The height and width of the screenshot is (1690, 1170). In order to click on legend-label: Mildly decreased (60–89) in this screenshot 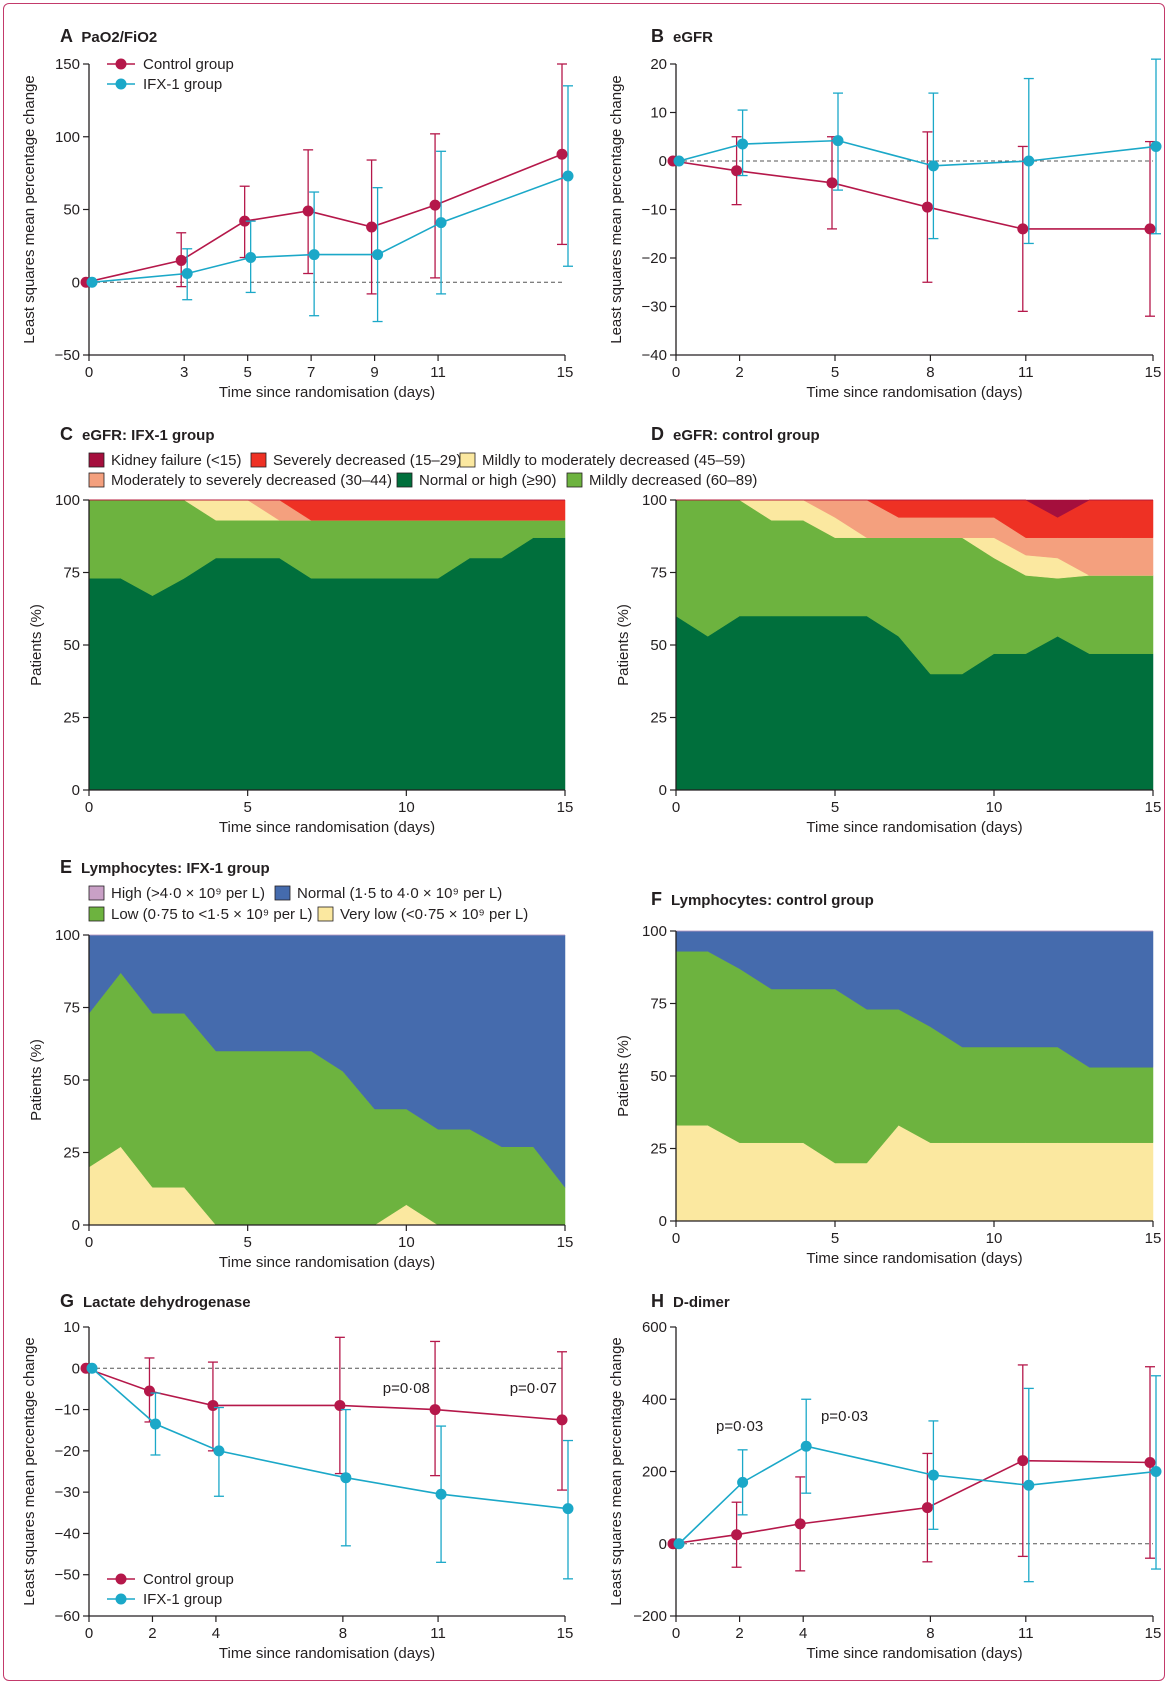, I will do `click(673, 480)`.